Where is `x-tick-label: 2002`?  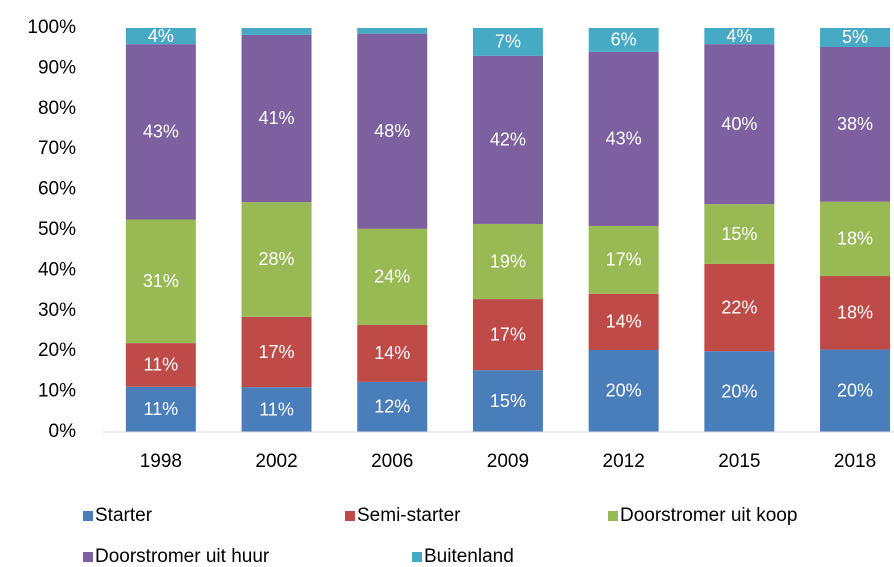 x-tick-label: 2002 is located at coordinates (276, 461).